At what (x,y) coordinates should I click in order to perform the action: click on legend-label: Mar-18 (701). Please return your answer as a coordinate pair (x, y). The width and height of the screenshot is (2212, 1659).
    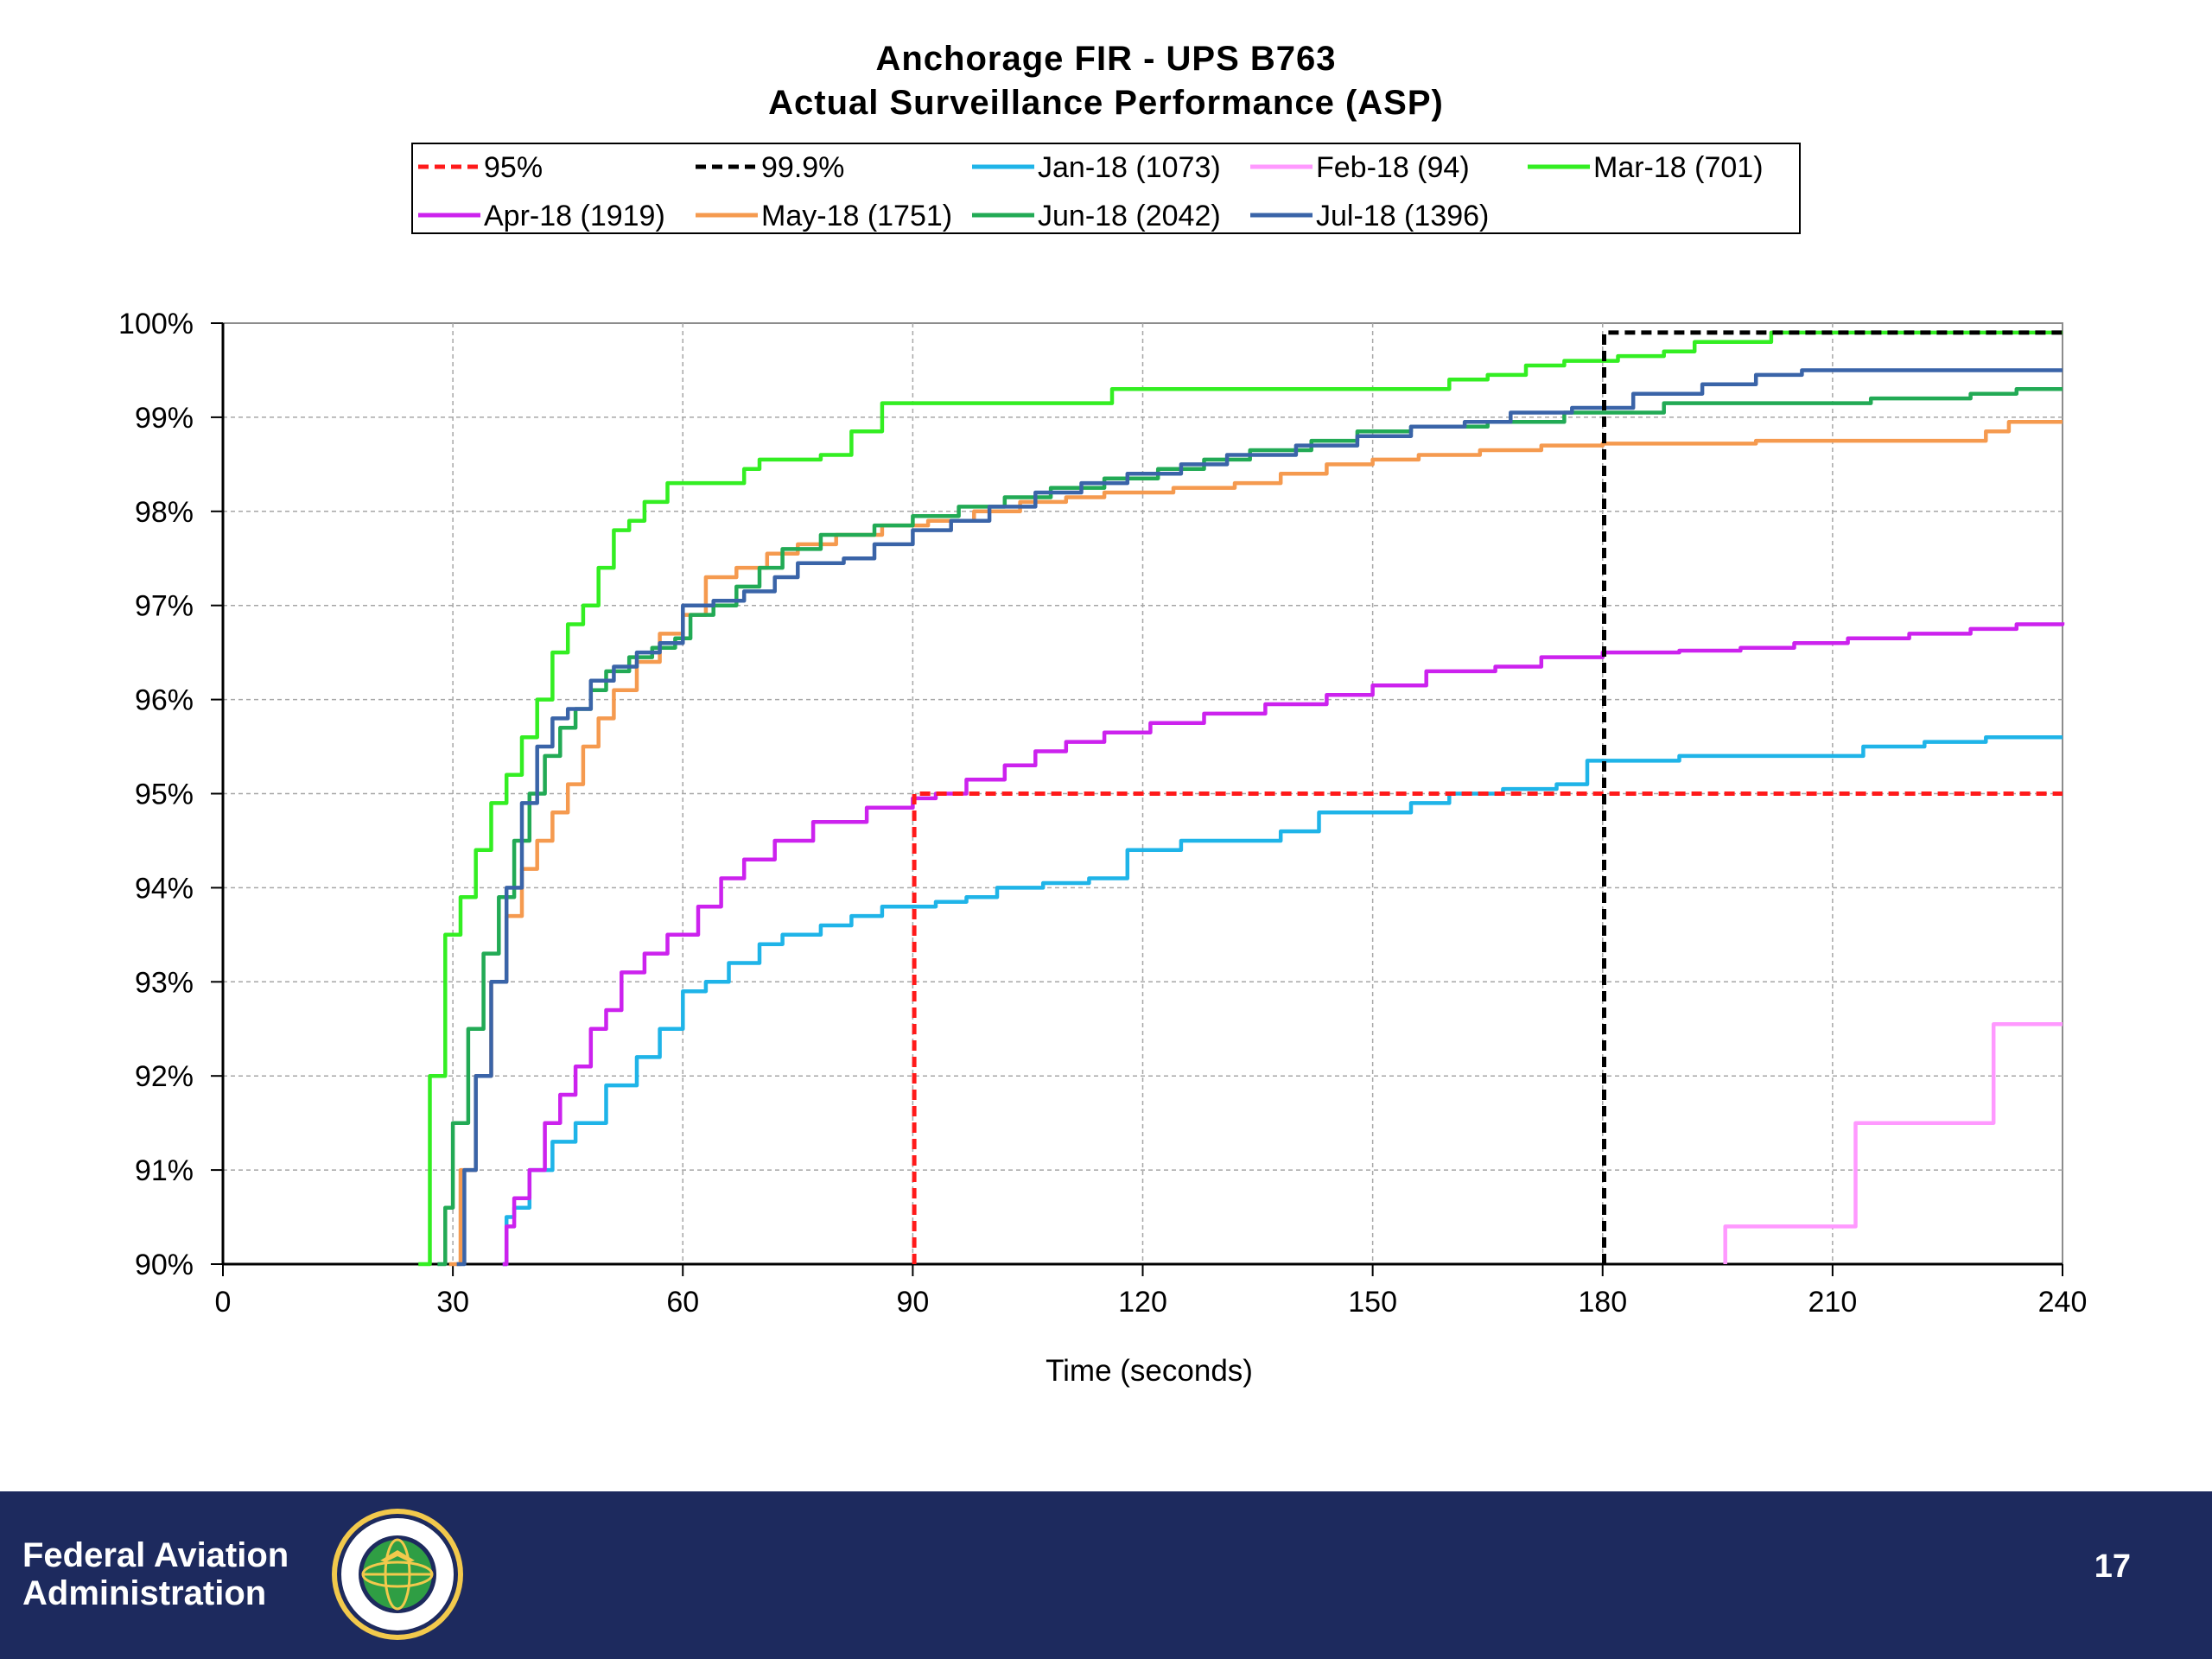
    Looking at the image, I should click on (1678, 167).